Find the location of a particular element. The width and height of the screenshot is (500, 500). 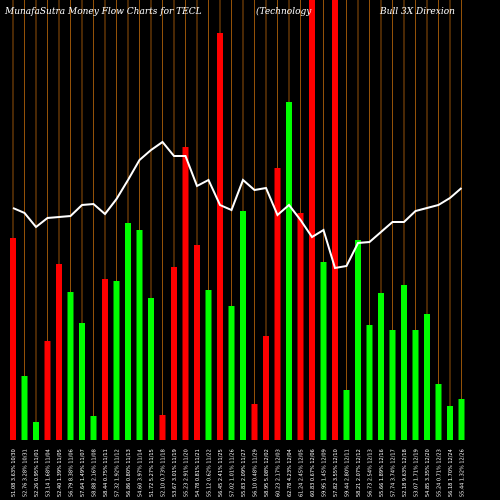

x-tick-label: 55.83 2.09% 11/27 is located at coordinates (244, 473).